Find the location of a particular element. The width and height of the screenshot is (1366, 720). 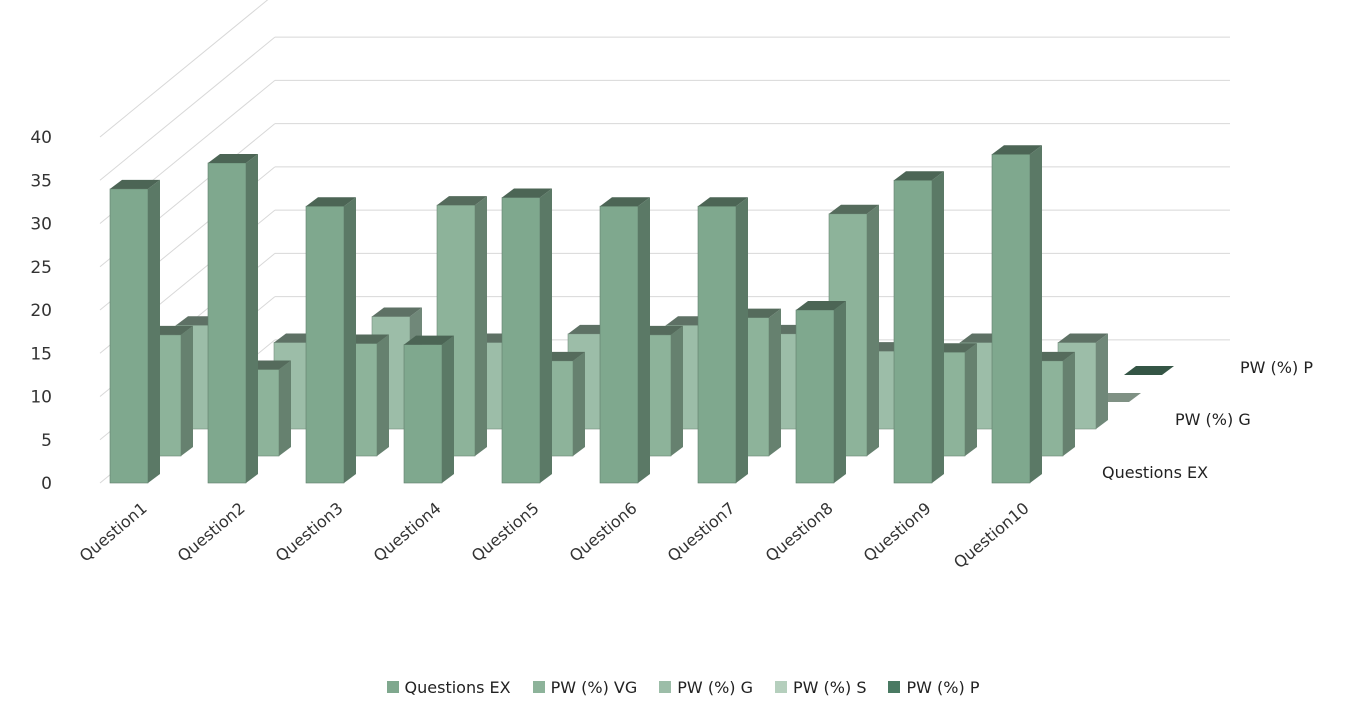

x-tick-label: Question3 is located at coordinates (309, 532).